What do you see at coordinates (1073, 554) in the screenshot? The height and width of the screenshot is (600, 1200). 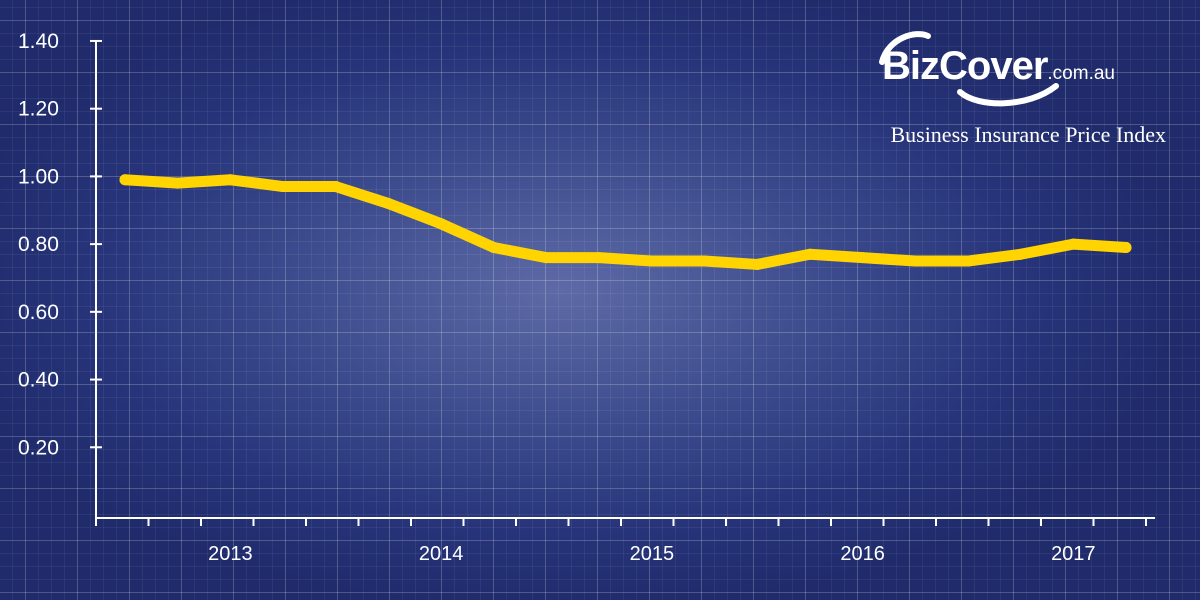 I see `x-tick-label: 2017` at bounding box center [1073, 554].